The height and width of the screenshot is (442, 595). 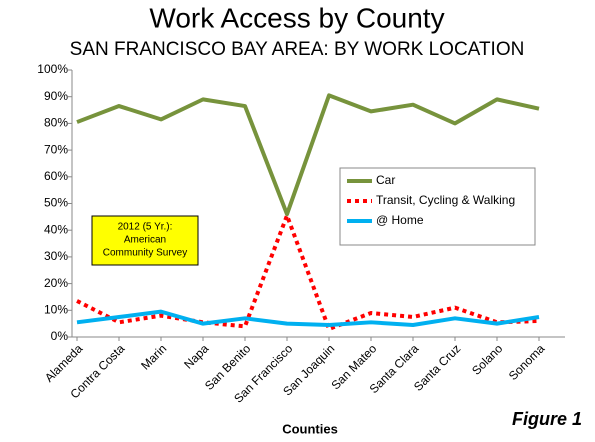 What do you see at coordinates (400, 220) in the screenshot?
I see `legend-label: @ Home` at bounding box center [400, 220].